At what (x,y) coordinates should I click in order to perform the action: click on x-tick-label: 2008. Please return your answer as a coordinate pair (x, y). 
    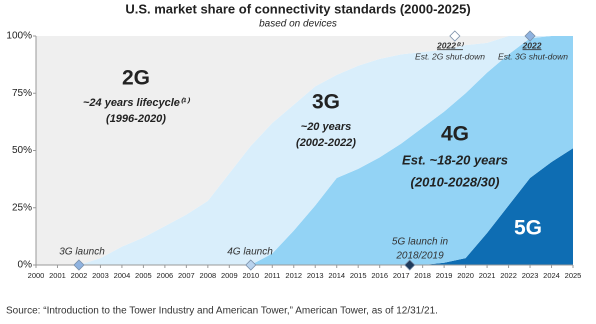
    Looking at the image, I should click on (207, 275).